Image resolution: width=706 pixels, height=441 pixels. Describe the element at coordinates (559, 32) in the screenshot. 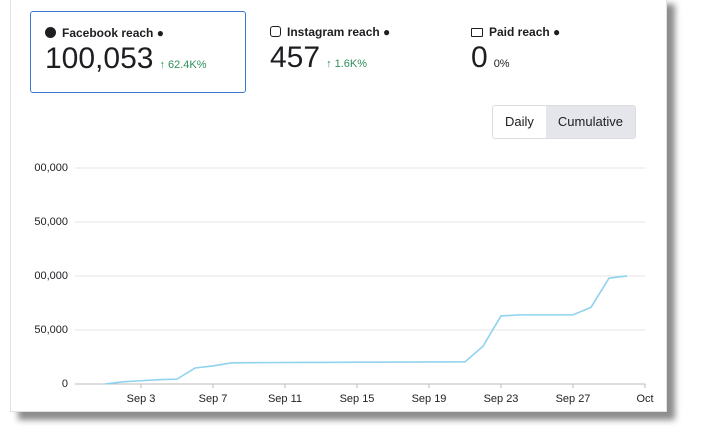

I see `metric-label: Paid reach ●` at that location.